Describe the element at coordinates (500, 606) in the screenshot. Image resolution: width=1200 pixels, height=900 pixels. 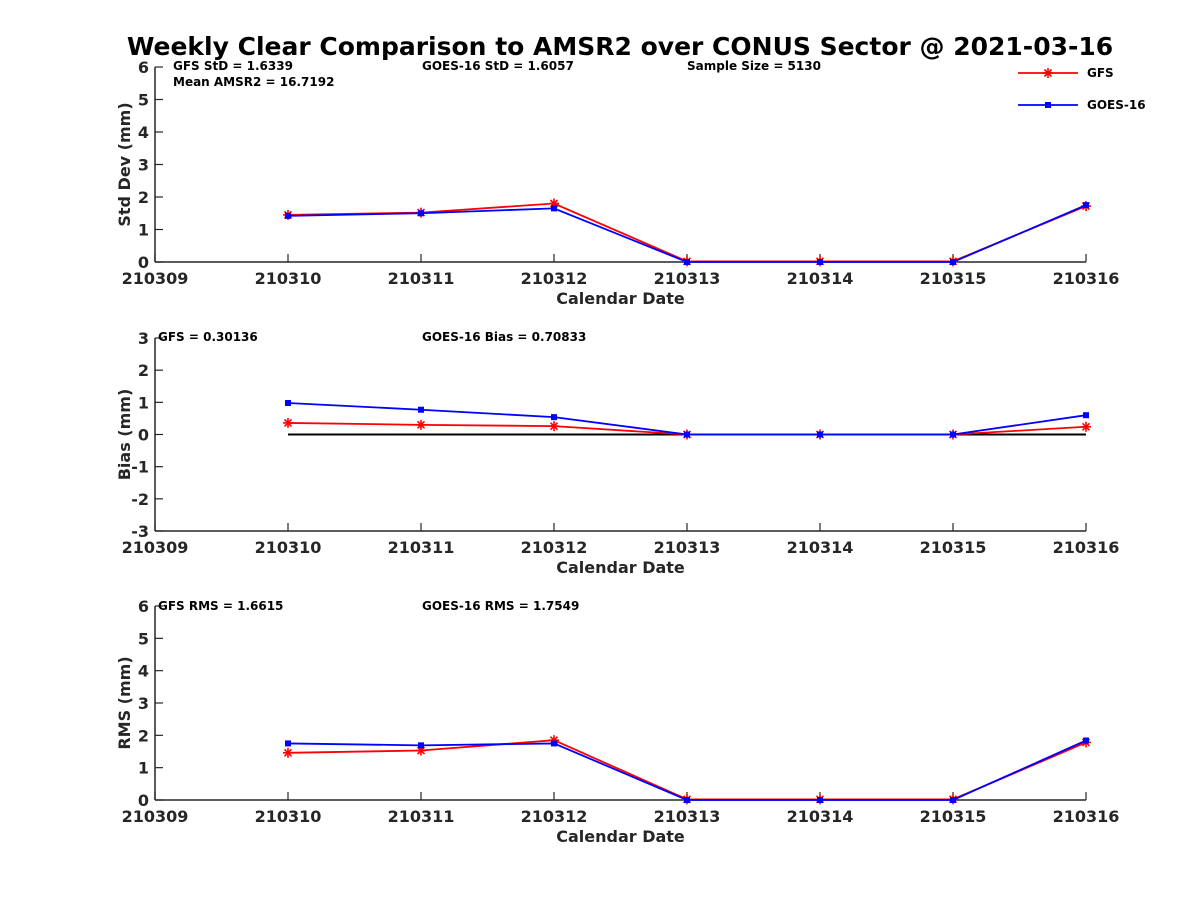
I see `stat-annotation: GOES-16 RMS = 1.7549` at that location.